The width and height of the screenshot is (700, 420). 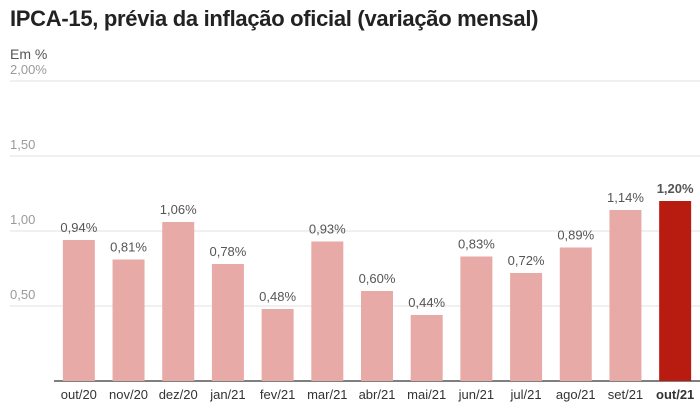 I want to click on data-label: 1,06%, so click(x=178, y=209).